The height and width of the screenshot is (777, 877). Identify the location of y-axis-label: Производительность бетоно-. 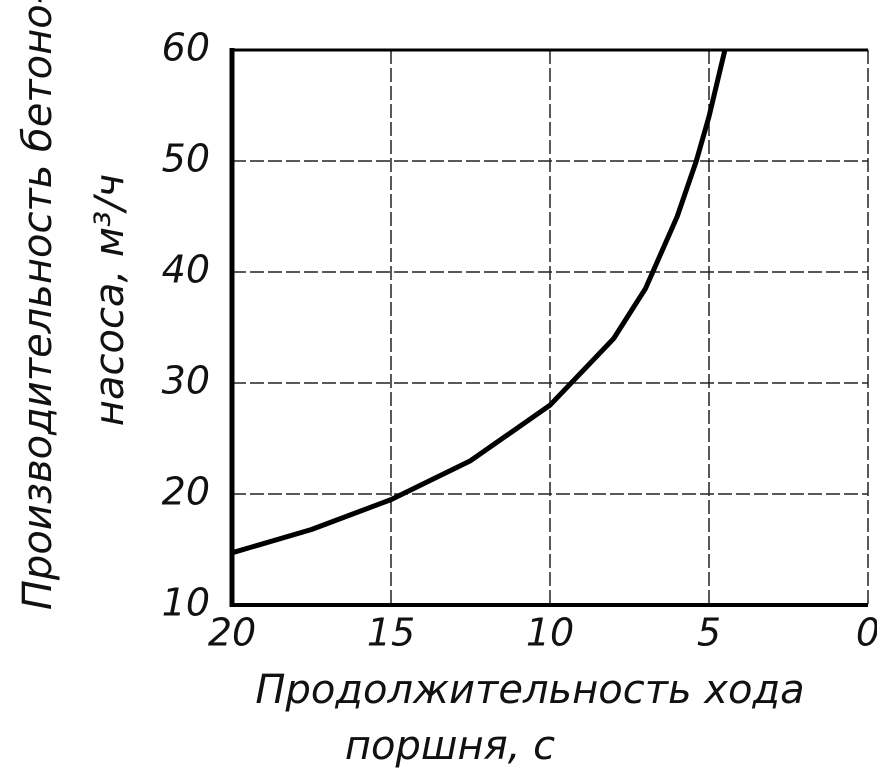
(38, 305).